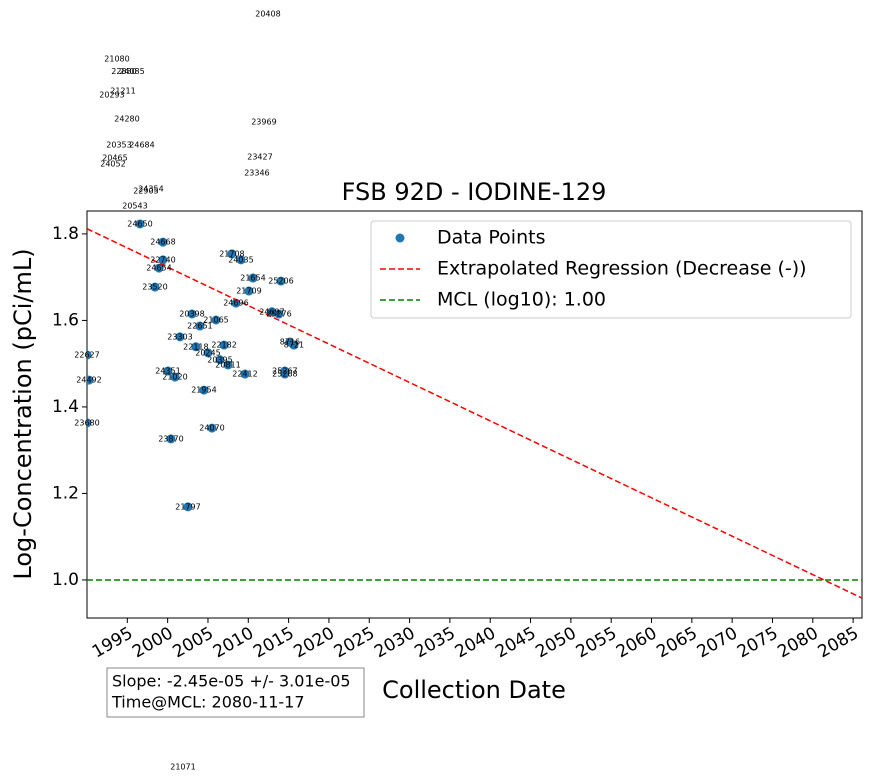 The height and width of the screenshot is (782, 871). I want to click on point-label: 22627, so click(86, 355).